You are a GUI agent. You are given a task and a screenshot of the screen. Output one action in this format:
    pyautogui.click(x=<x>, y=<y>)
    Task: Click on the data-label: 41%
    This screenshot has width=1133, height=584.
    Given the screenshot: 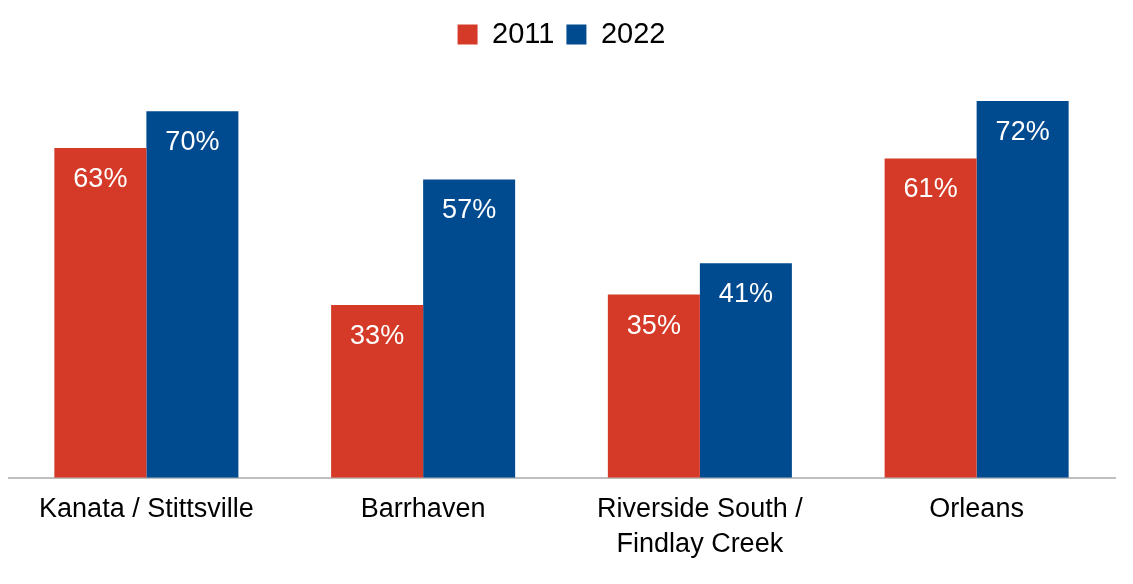 What is the action you would take?
    pyautogui.click(x=745, y=293)
    